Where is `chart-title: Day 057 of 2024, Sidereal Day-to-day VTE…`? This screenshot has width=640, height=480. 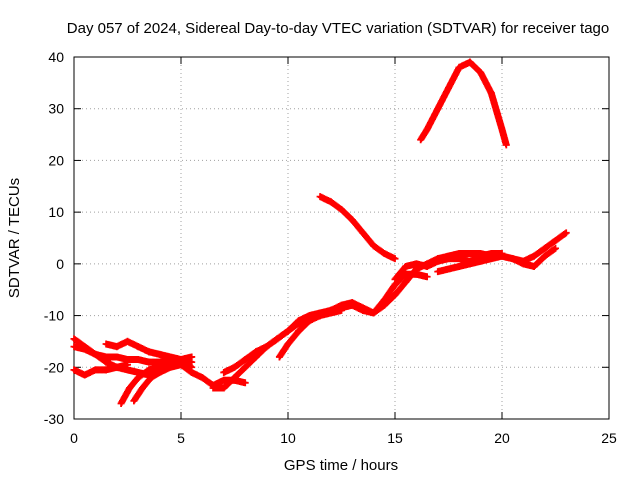 chart-title: Day 057 of 2024, Sidereal Day-to-day VTE… is located at coordinates (338, 28).